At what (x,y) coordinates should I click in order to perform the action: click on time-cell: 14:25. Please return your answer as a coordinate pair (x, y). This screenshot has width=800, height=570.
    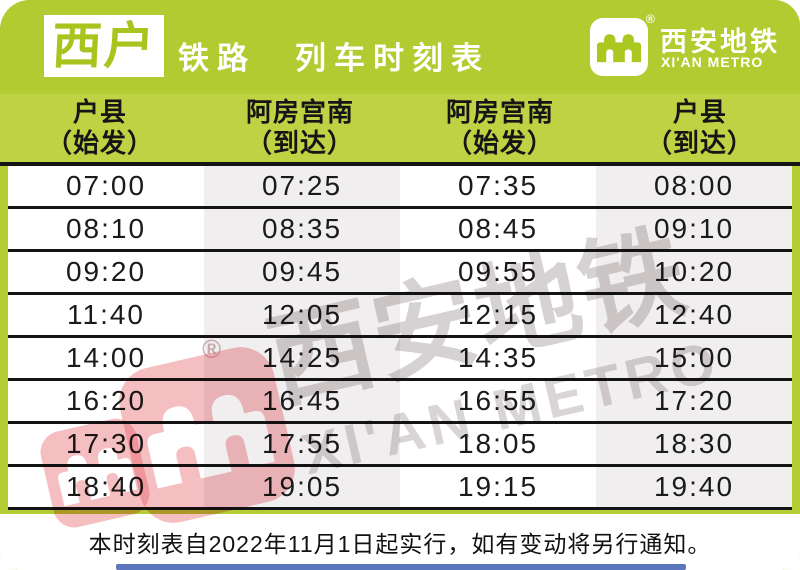
    Looking at the image, I should click on (302, 358).